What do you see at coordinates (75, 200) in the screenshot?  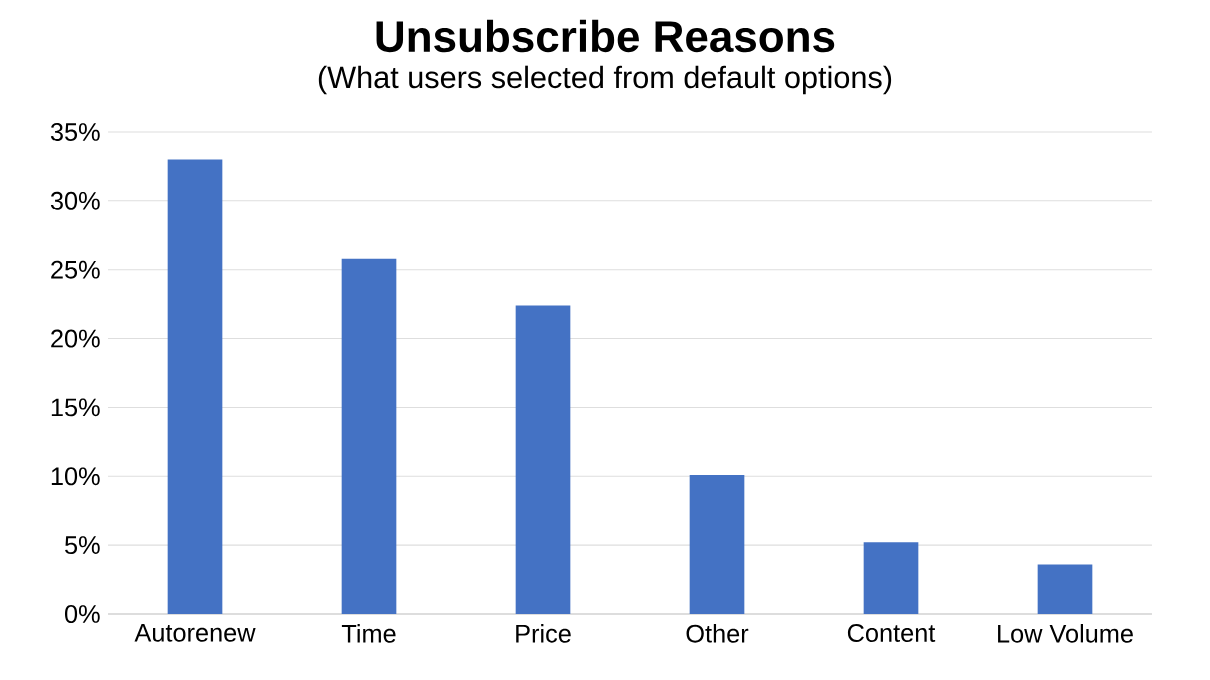 I see `y-tick-label: 30%` at bounding box center [75, 200].